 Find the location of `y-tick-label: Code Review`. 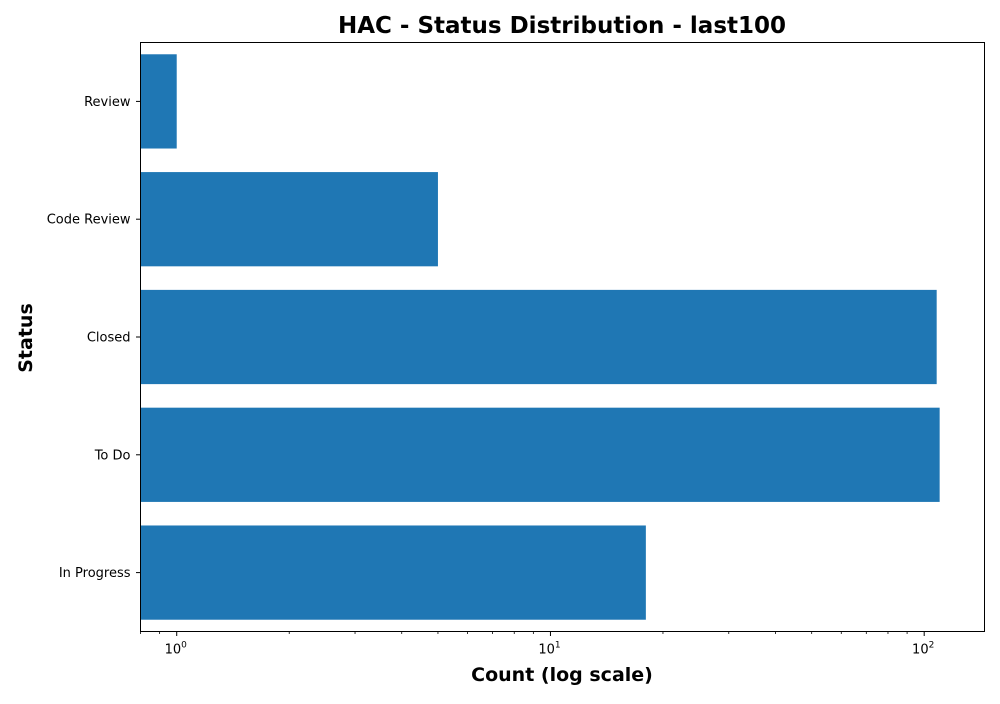

y-tick-label: Code Review is located at coordinates (89, 220).